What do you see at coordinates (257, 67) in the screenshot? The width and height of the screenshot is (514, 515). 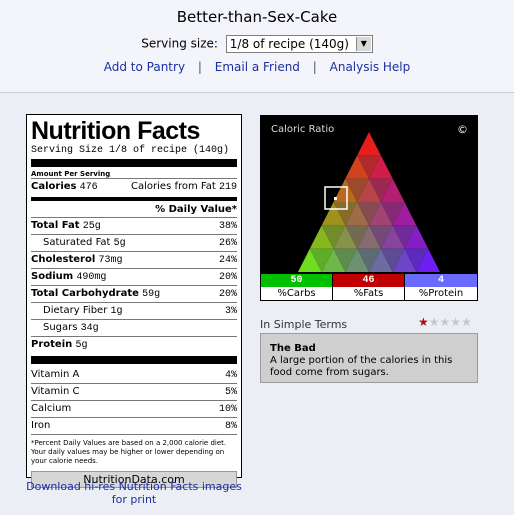 I see `email-friend-link: Email a Friend` at bounding box center [257, 67].